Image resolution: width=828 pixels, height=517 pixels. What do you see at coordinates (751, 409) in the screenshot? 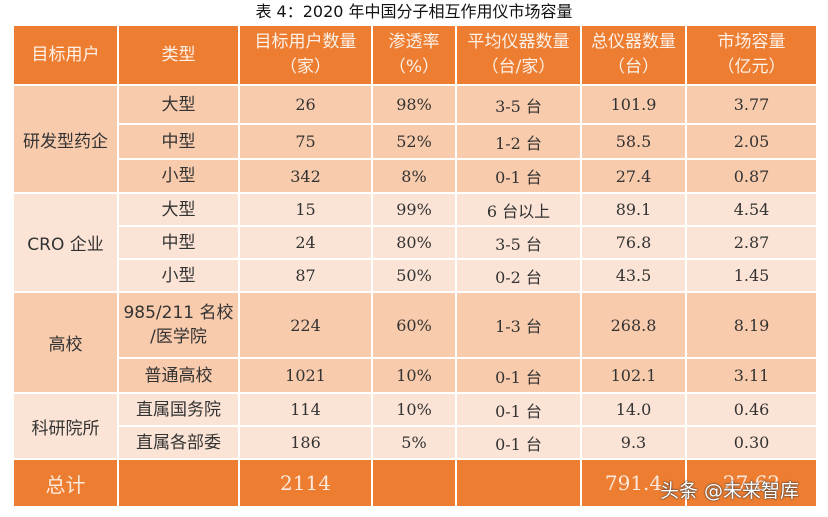
I see `market-cell: 0.46` at bounding box center [751, 409].